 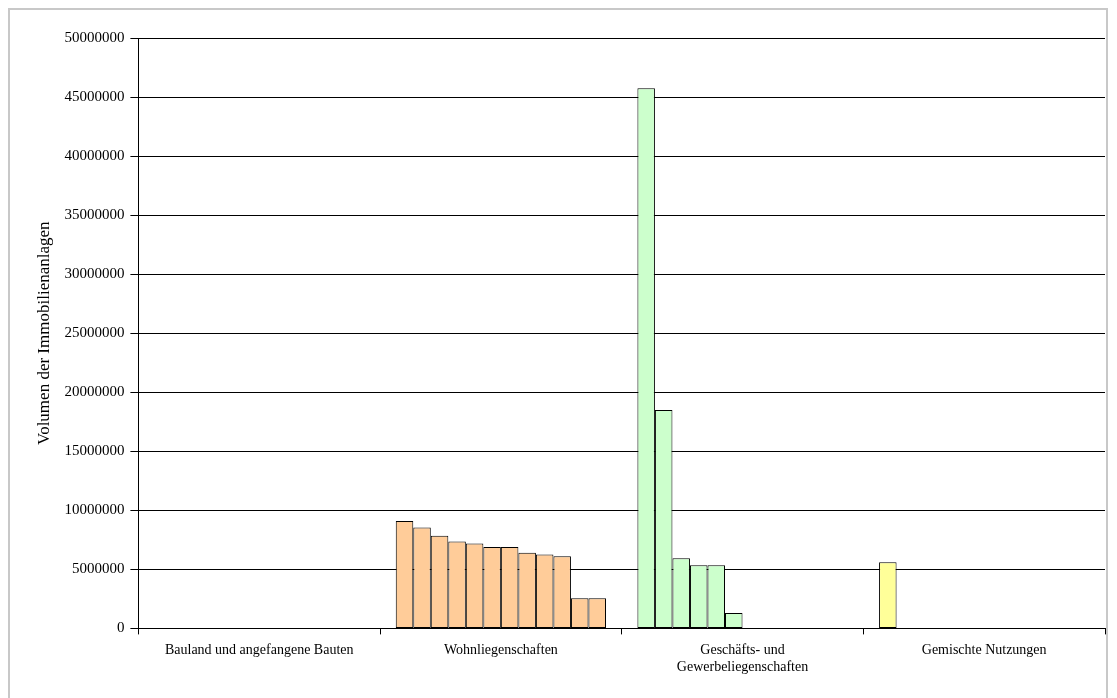 What do you see at coordinates (98, 568) in the screenshot?
I see `y-tick-label: 5000000` at bounding box center [98, 568].